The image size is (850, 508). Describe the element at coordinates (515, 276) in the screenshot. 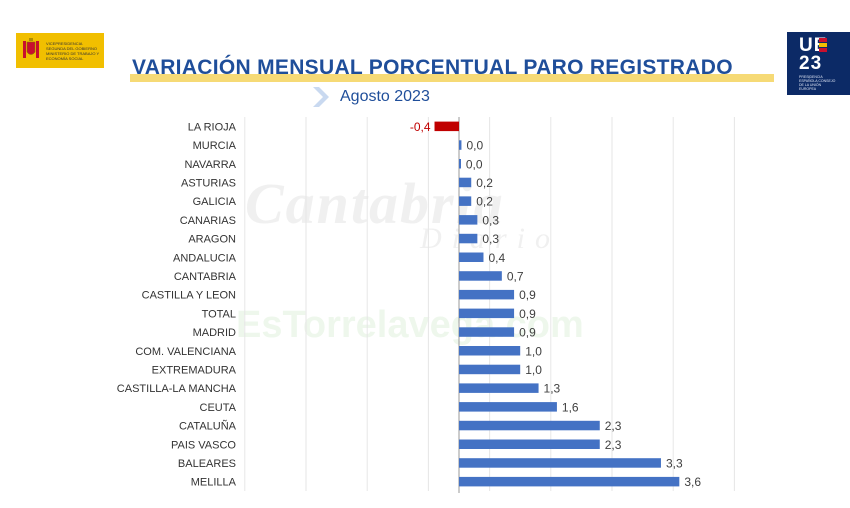

I see `data-label: 0,7` at that location.